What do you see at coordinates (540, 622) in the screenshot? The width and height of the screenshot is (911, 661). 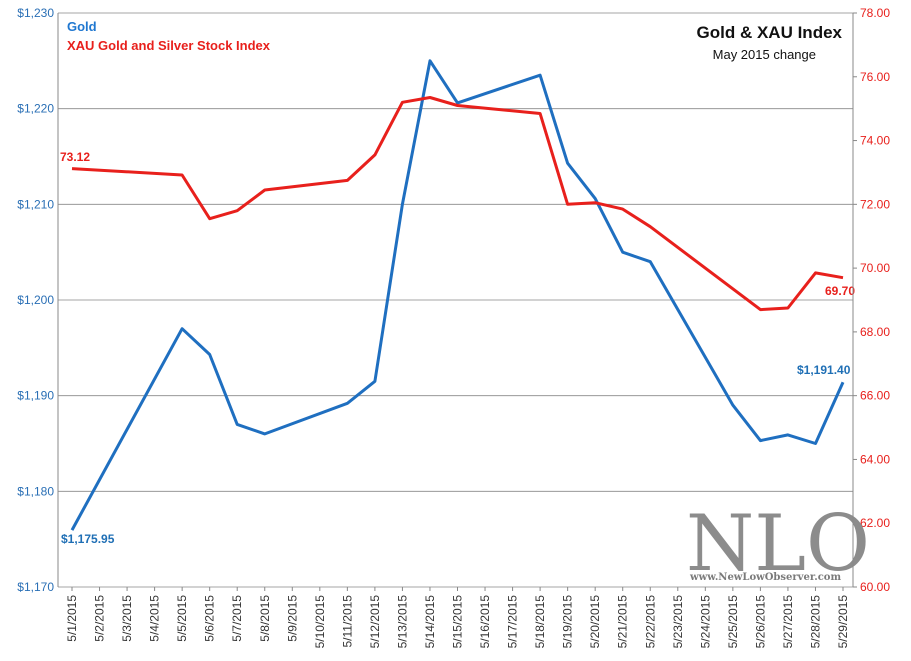 I see `x-tick-label: 5/18/2015` at bounding box center [540, 622].